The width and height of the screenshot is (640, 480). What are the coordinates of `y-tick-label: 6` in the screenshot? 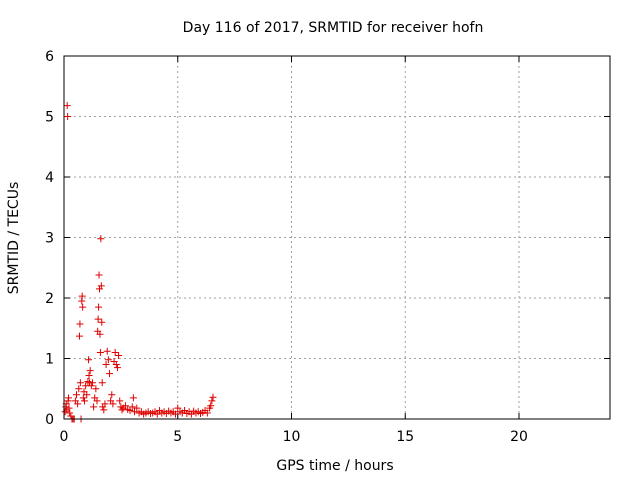 It's located at (49, 57).